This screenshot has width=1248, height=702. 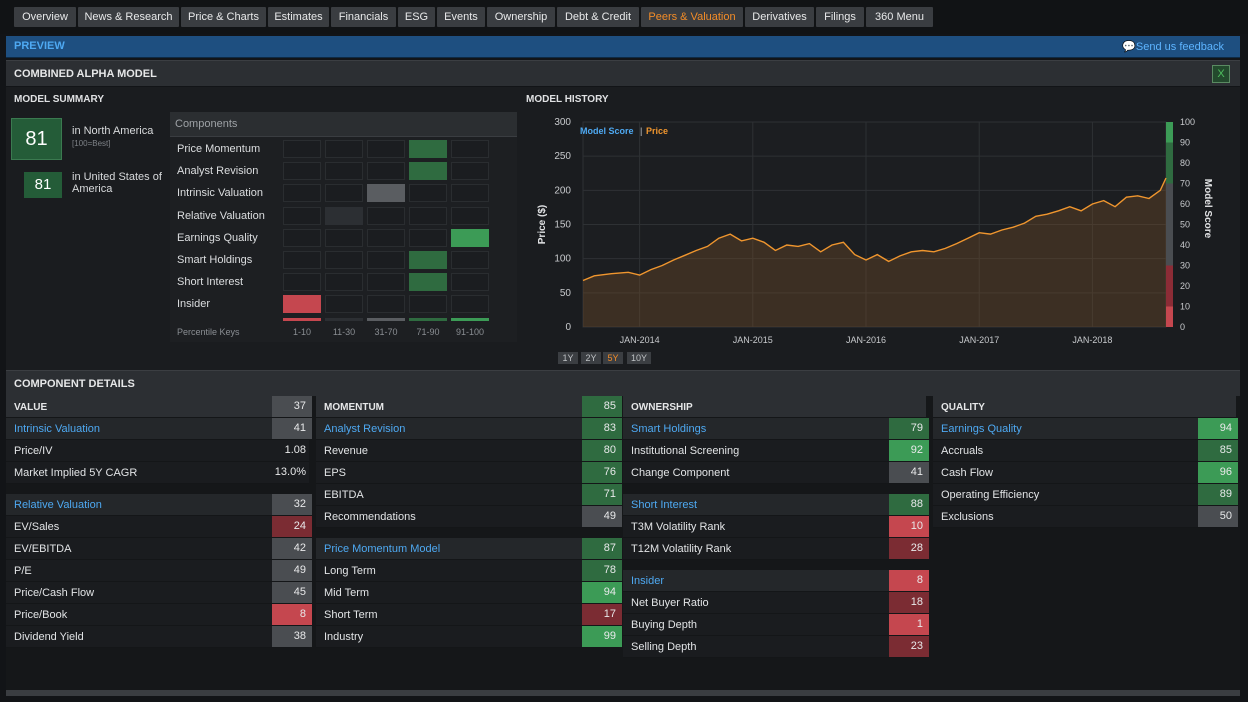 I want to click on tab-estimates: Estimates, so click(x=298, y=17).